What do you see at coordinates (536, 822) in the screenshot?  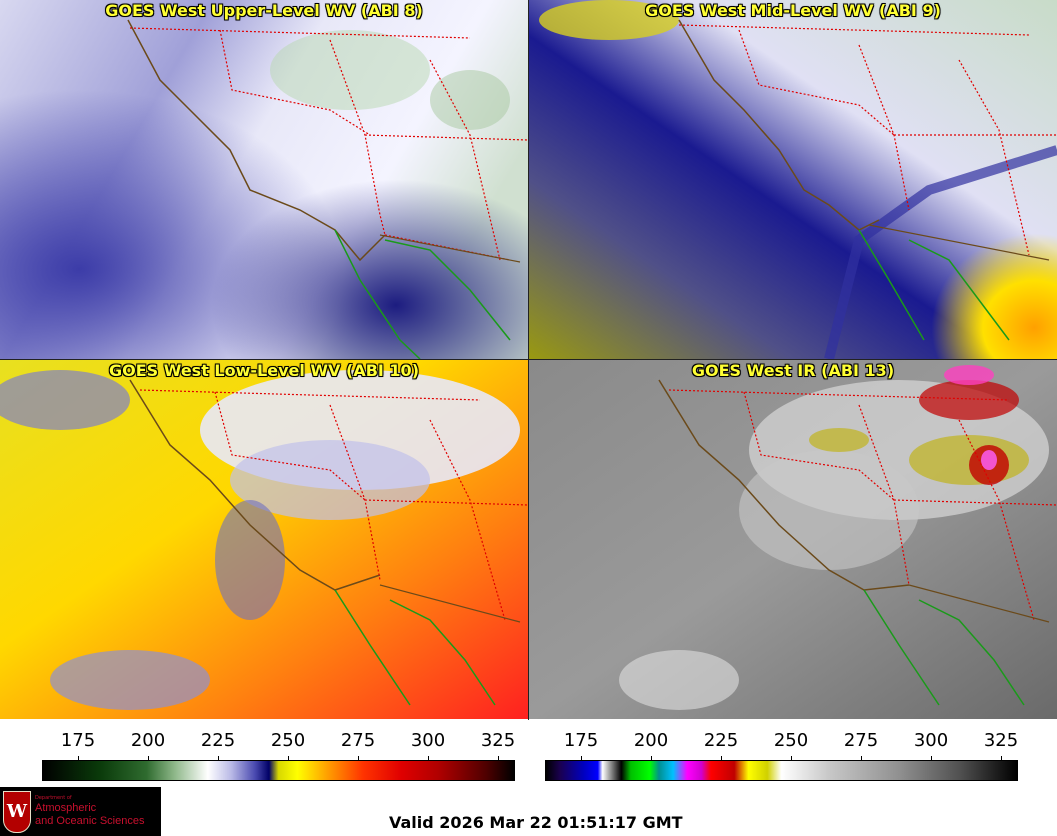 I see `valid-time: Valid 2026 Mar 22 01:51:17 GMT` at bounding box center [536, 822].